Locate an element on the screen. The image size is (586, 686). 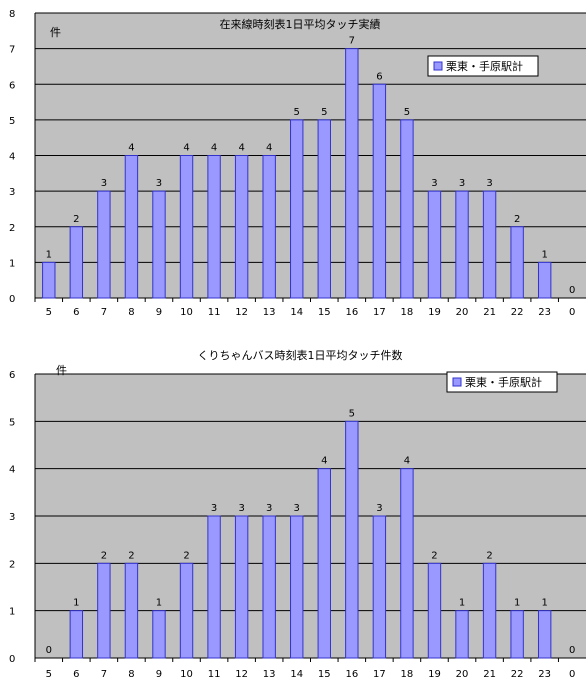
y-tick-label: 8 is located at coordinates (12, 14).